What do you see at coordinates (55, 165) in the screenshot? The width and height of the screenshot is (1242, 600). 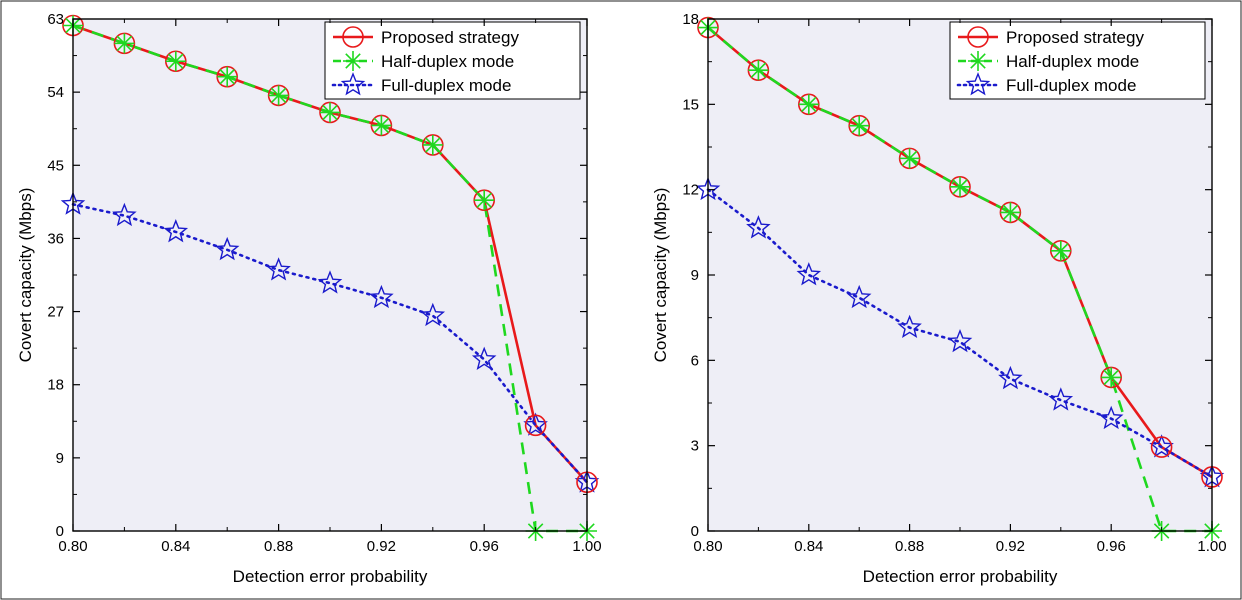 I see `y-tick-label: 45` at bounding box center [55, 165].